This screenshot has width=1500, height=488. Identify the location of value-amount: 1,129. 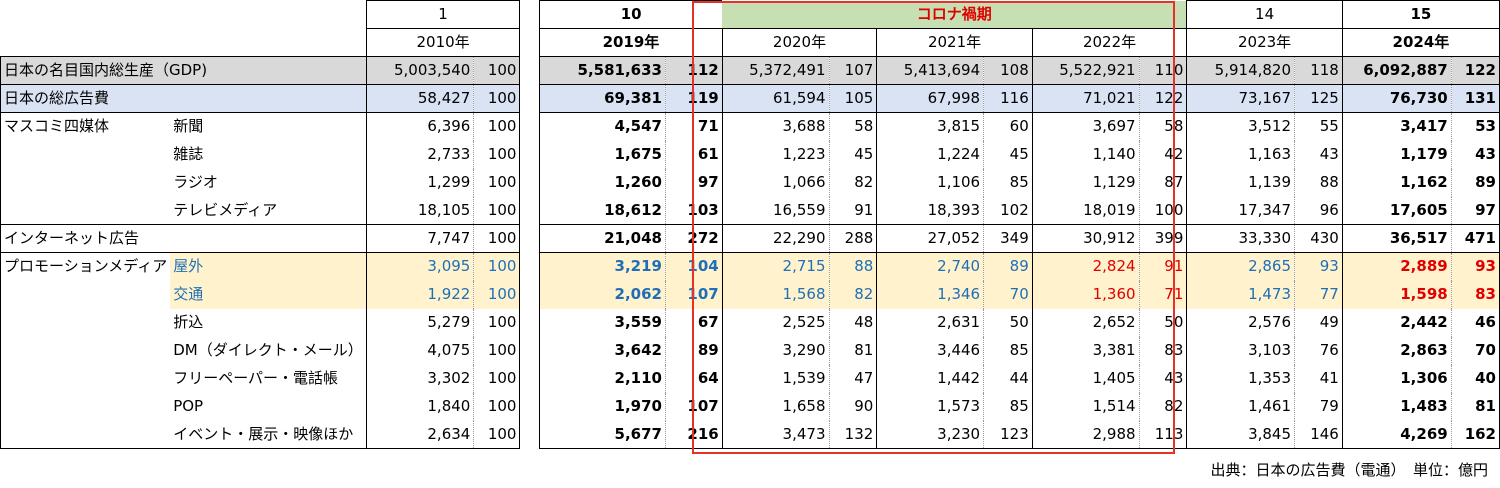
(1085, 182).